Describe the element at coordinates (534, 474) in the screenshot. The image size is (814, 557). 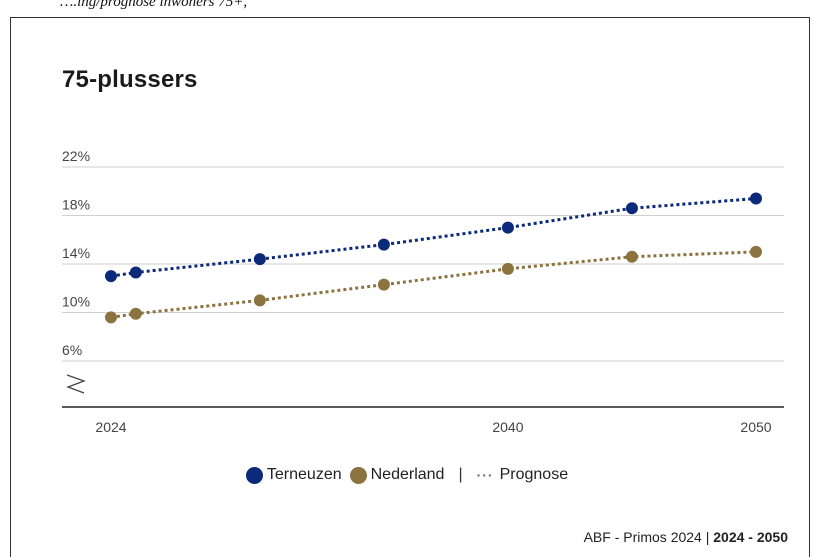
I see `legend-label-prognose: Prognose` at that location.